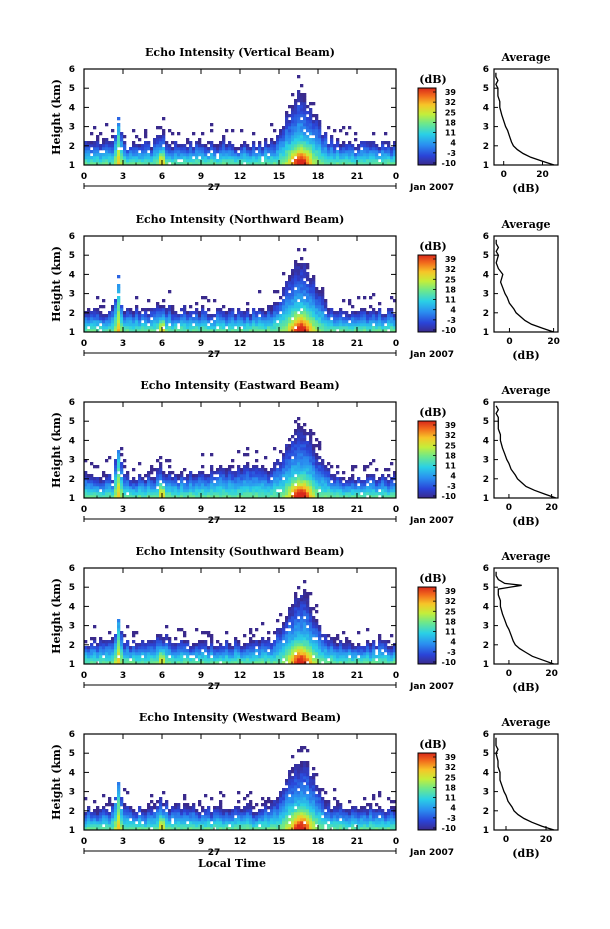 Image resolution: width=610 pixels, height=929 pixels. Describe the element at coordinates (451, 133) in the screenshot. I see `colorbar-tick-label: 11` at that location.